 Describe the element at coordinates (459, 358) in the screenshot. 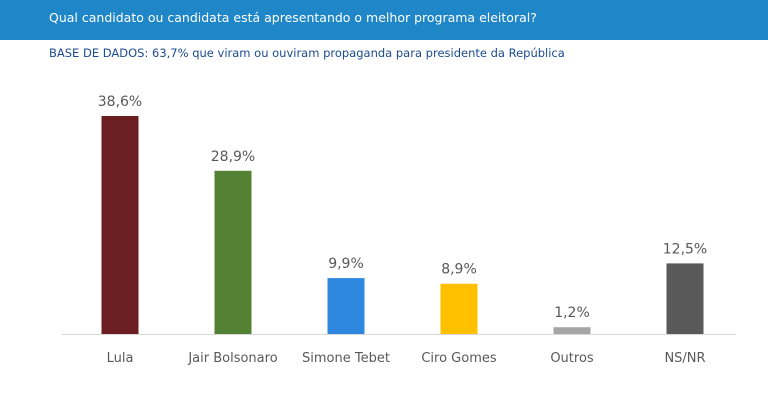

I see `category-label-ciro-gomes: Ciro Gomes` at that location.